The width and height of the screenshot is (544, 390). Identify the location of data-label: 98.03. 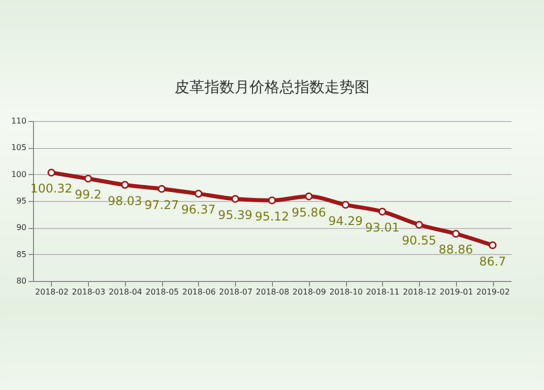
(125, 201).